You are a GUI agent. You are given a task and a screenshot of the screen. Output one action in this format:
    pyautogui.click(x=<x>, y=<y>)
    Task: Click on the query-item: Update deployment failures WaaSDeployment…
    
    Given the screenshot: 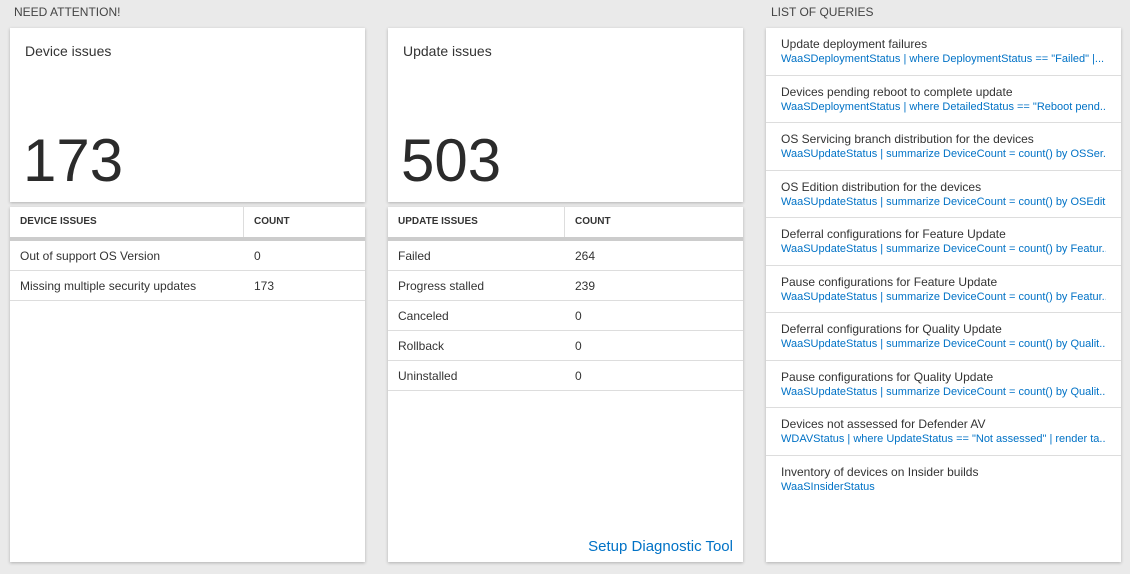 What is the action you would take?
    pyautogui.click(x=943, y=52)
    